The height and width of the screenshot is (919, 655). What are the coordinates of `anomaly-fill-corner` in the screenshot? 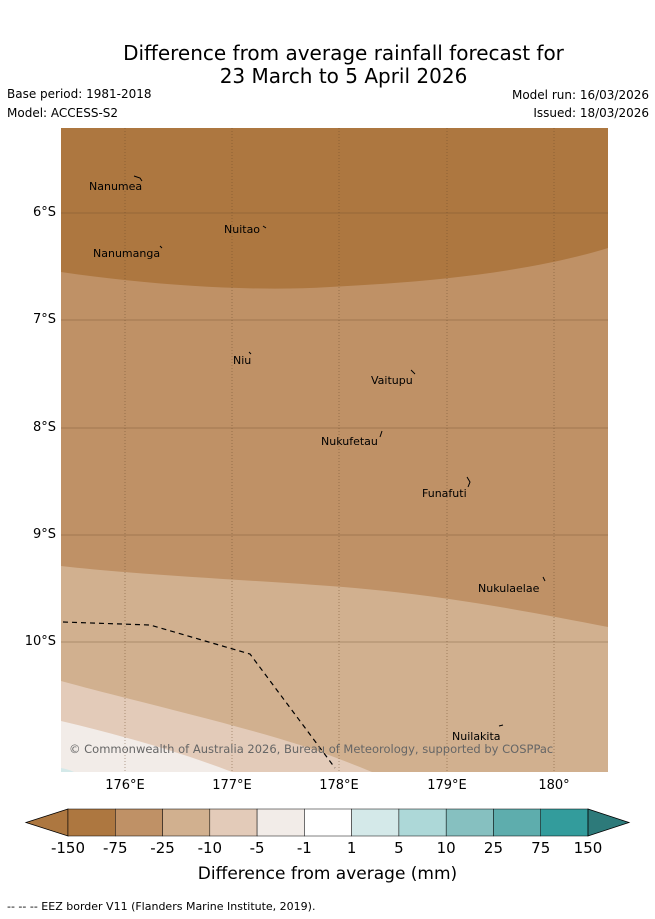 It's located at (67, 770).